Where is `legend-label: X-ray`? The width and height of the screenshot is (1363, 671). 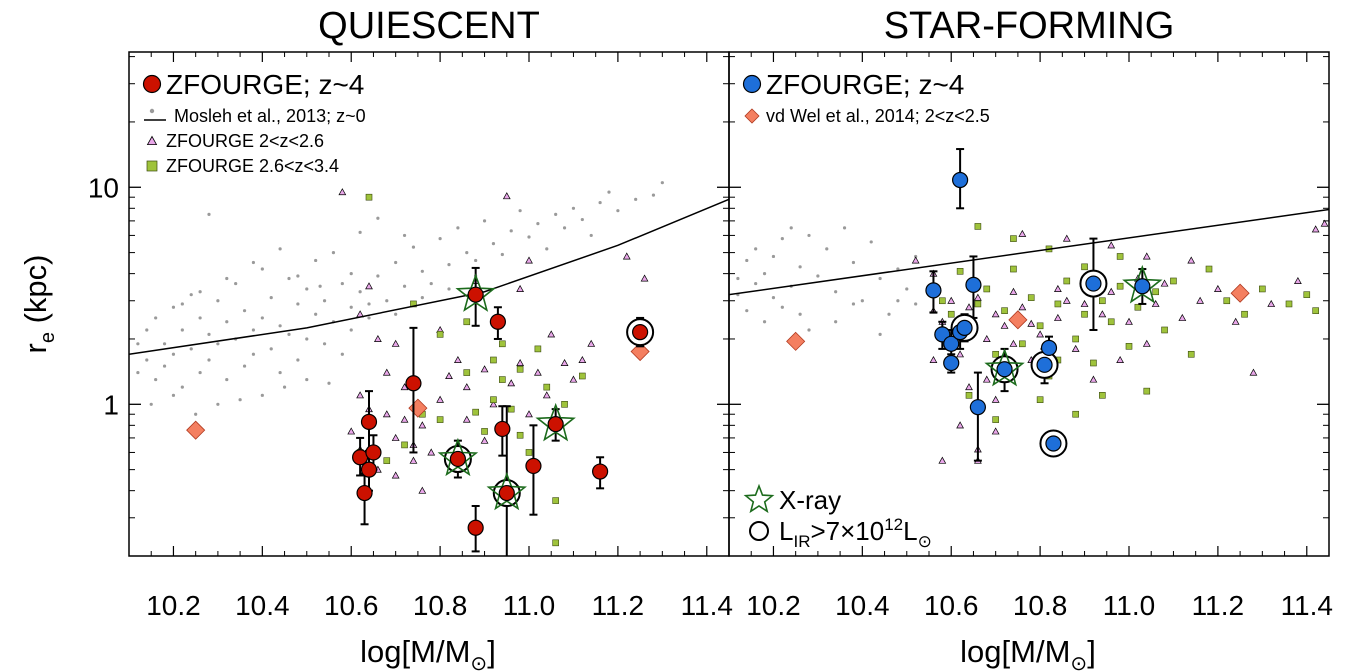 legend-label: X-ray is located at coordinates (810, 500).